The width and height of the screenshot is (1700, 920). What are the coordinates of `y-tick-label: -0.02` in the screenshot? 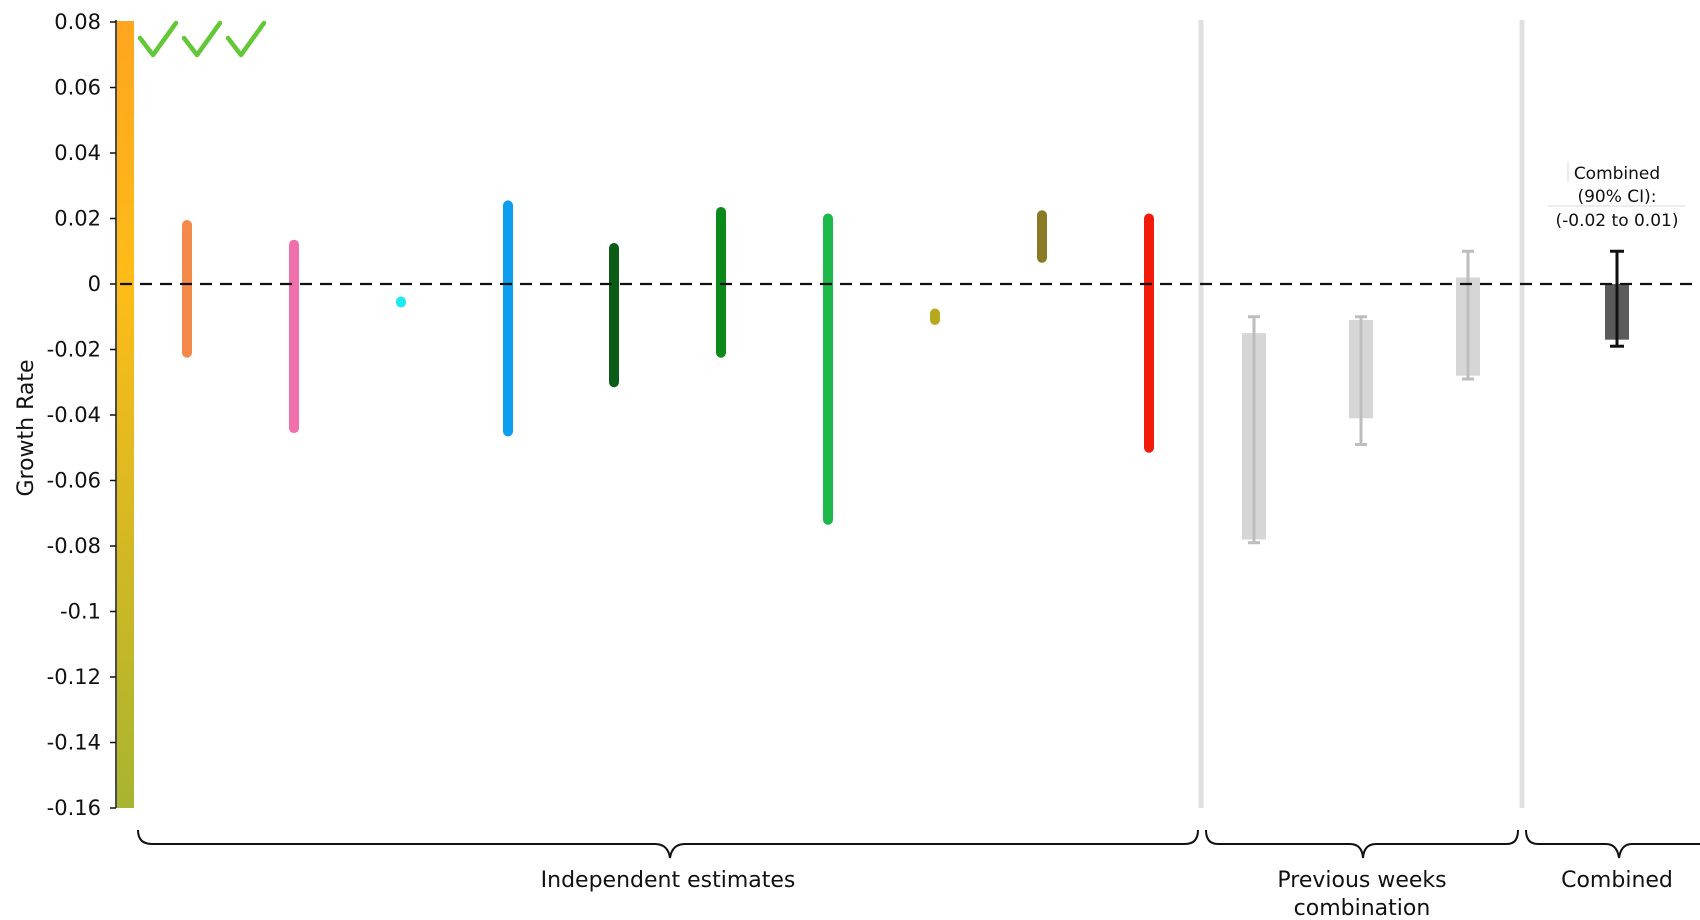 It's located at (74, 350).